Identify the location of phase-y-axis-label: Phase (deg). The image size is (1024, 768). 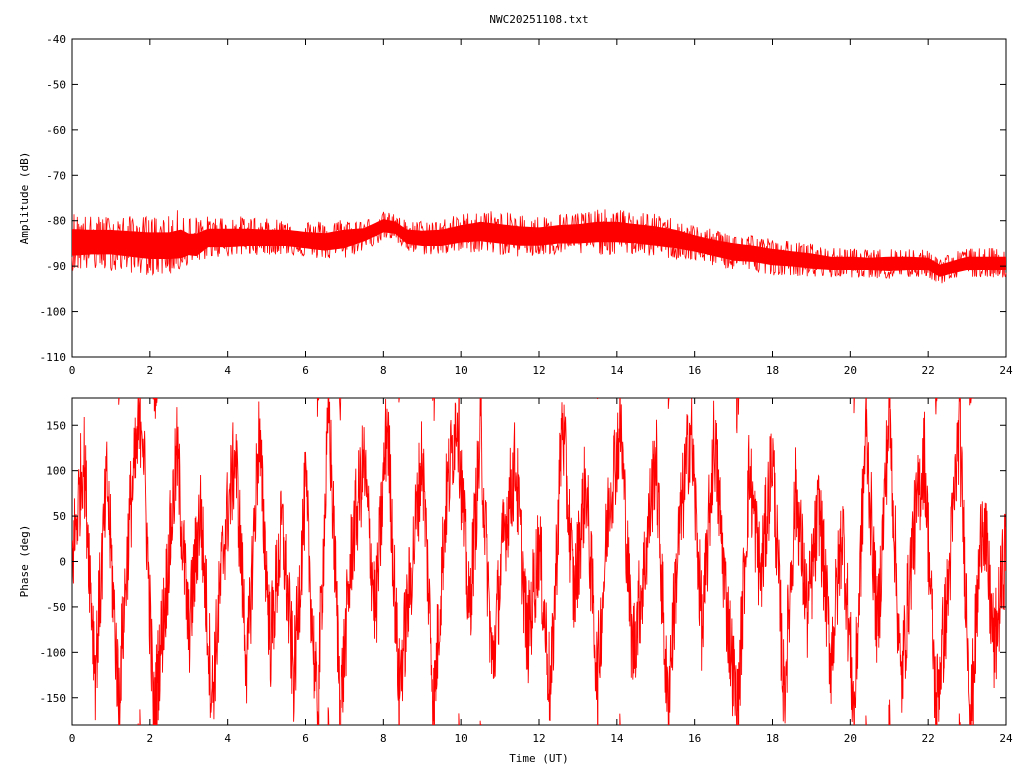
(24, 561).